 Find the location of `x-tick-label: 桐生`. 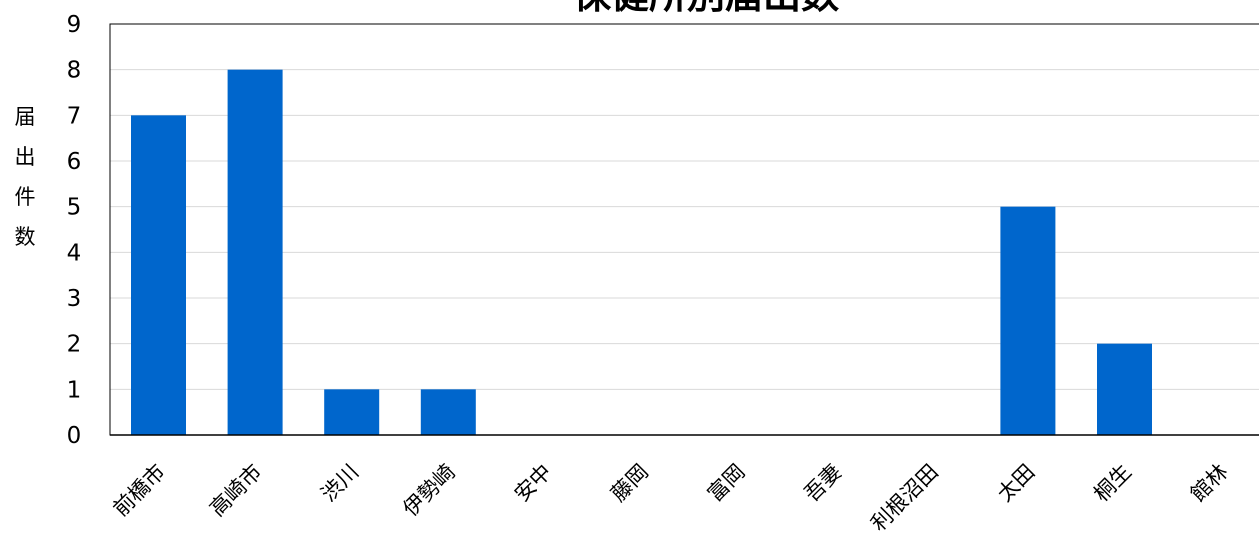

x-tick-label: 桐生 is located at coordinates (1112, 483).